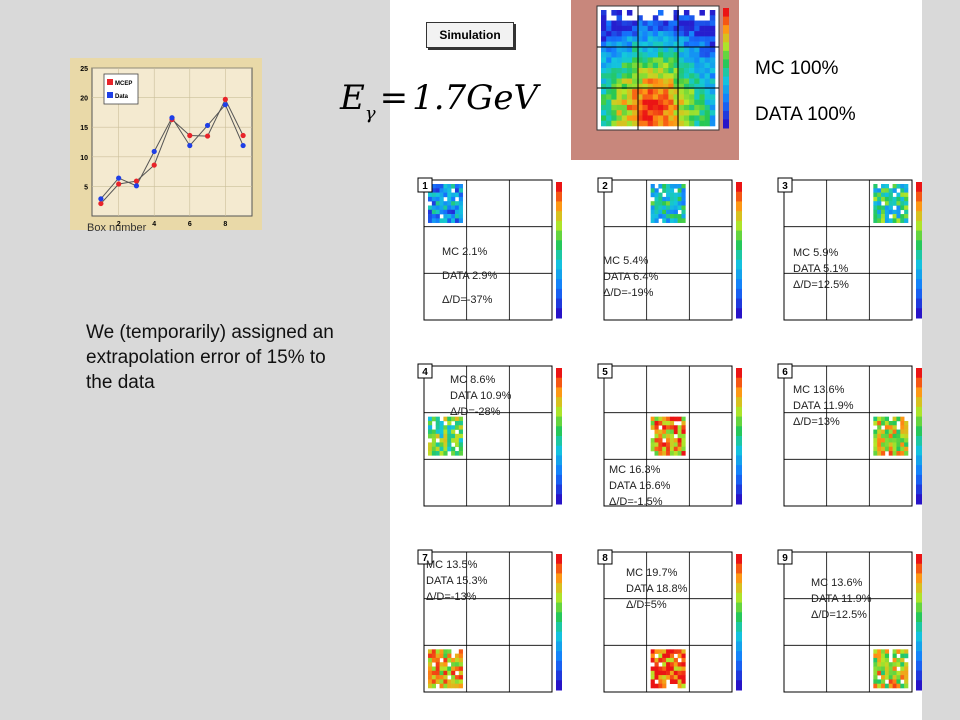  Describe the element at coordinates (101, 199) in the screenshot. I see `data-point` at that location.